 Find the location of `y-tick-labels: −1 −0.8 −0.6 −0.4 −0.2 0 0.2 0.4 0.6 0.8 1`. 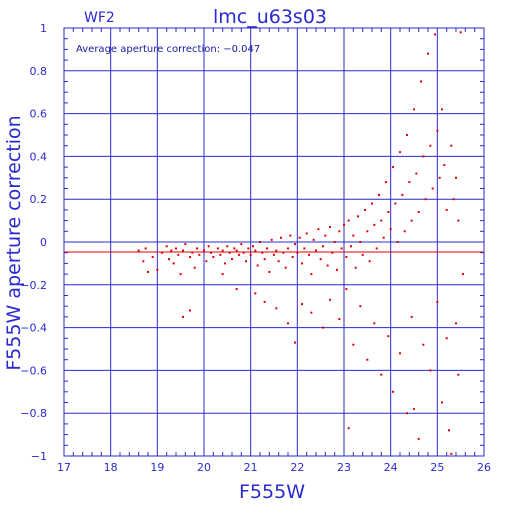

y-tick-labels: −1 −0.8 −0.6 −0.4 −0.2 0 0.2 0.4 0.6 0.8 1 is located at coordinates (33, 242).